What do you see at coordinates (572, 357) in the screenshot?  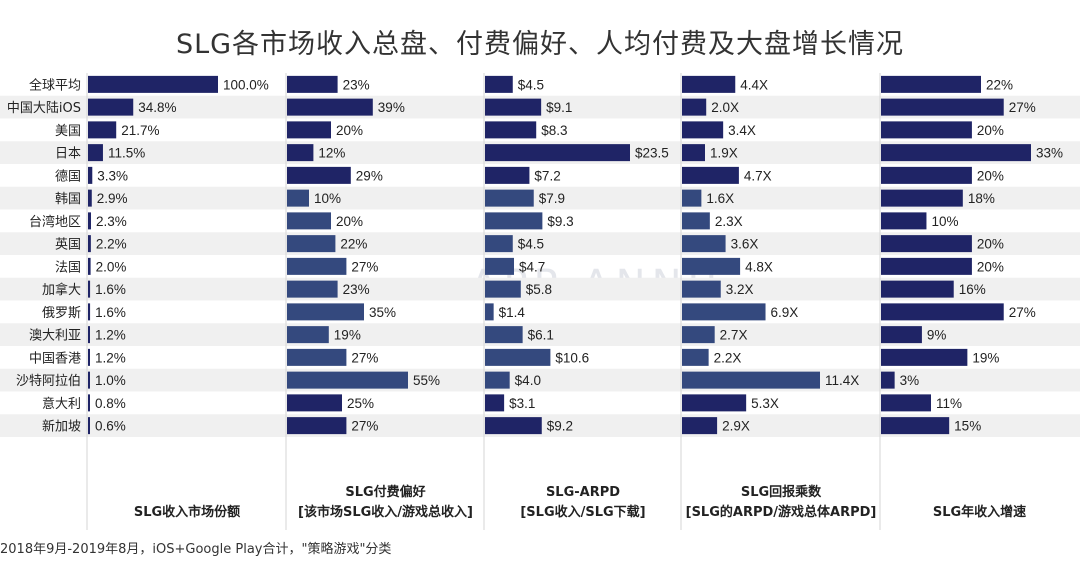 I see `data-label: $10.6` at bounding box center [572, 357].